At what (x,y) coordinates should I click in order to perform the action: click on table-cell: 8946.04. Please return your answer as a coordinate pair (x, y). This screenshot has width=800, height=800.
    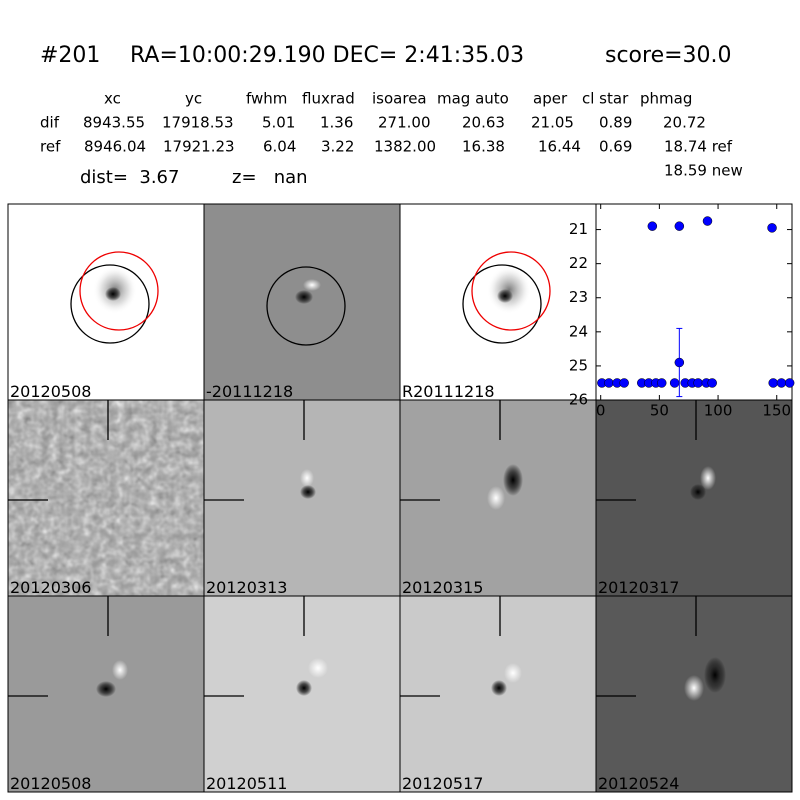
    Looking at the image, I should click on (115, 147).